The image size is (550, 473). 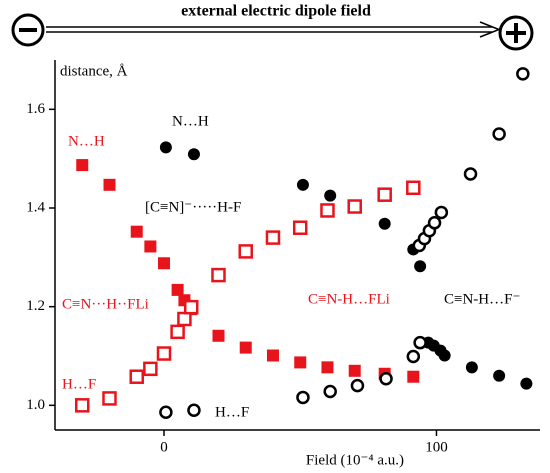 What do you see at coordinates (349, 299) in the screenshot?
I see `annotation: C≡N-H…FLi` at bounding box center [349, 299].